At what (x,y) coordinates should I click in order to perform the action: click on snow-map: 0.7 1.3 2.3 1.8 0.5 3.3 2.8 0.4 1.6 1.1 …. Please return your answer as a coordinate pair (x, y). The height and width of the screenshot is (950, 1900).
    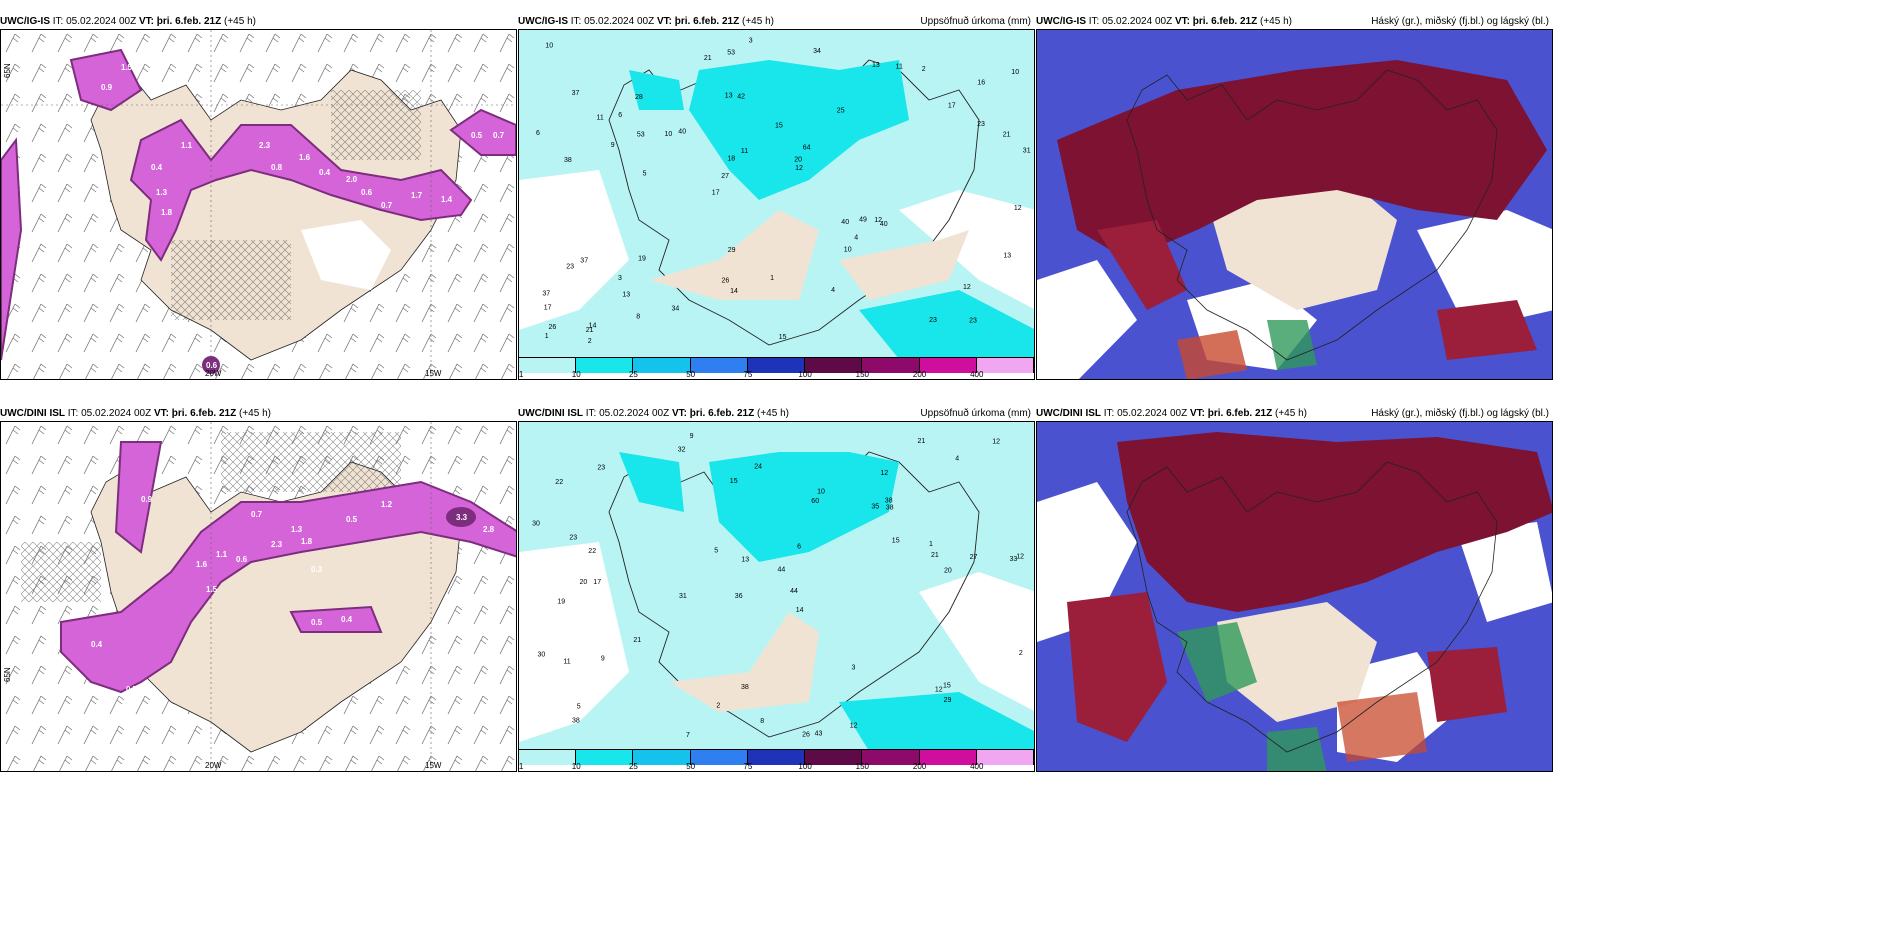
    Looking at the image, I should click on (258, 596).